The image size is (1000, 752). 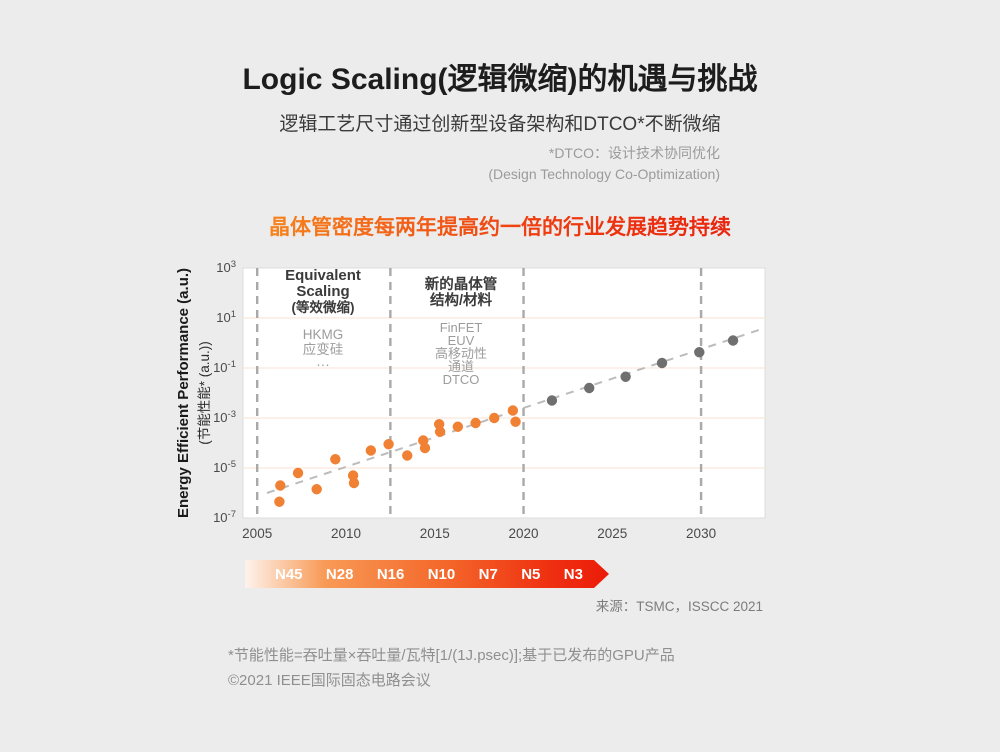 What do you see at coordinates (531, 574) in the screenshot?
I see `node-label-n5: N5` at bounding box center [531, 574].